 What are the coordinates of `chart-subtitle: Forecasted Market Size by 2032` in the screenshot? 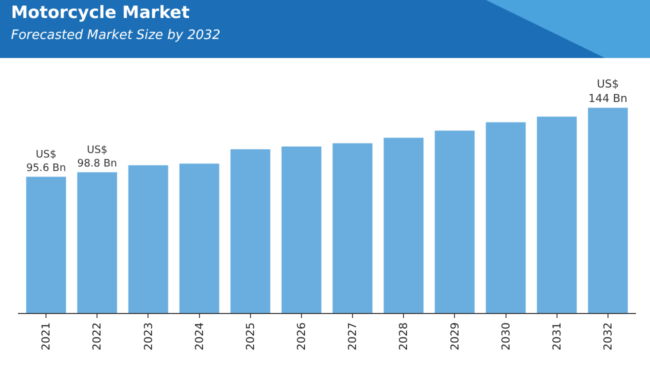 It's located at (115, 35).